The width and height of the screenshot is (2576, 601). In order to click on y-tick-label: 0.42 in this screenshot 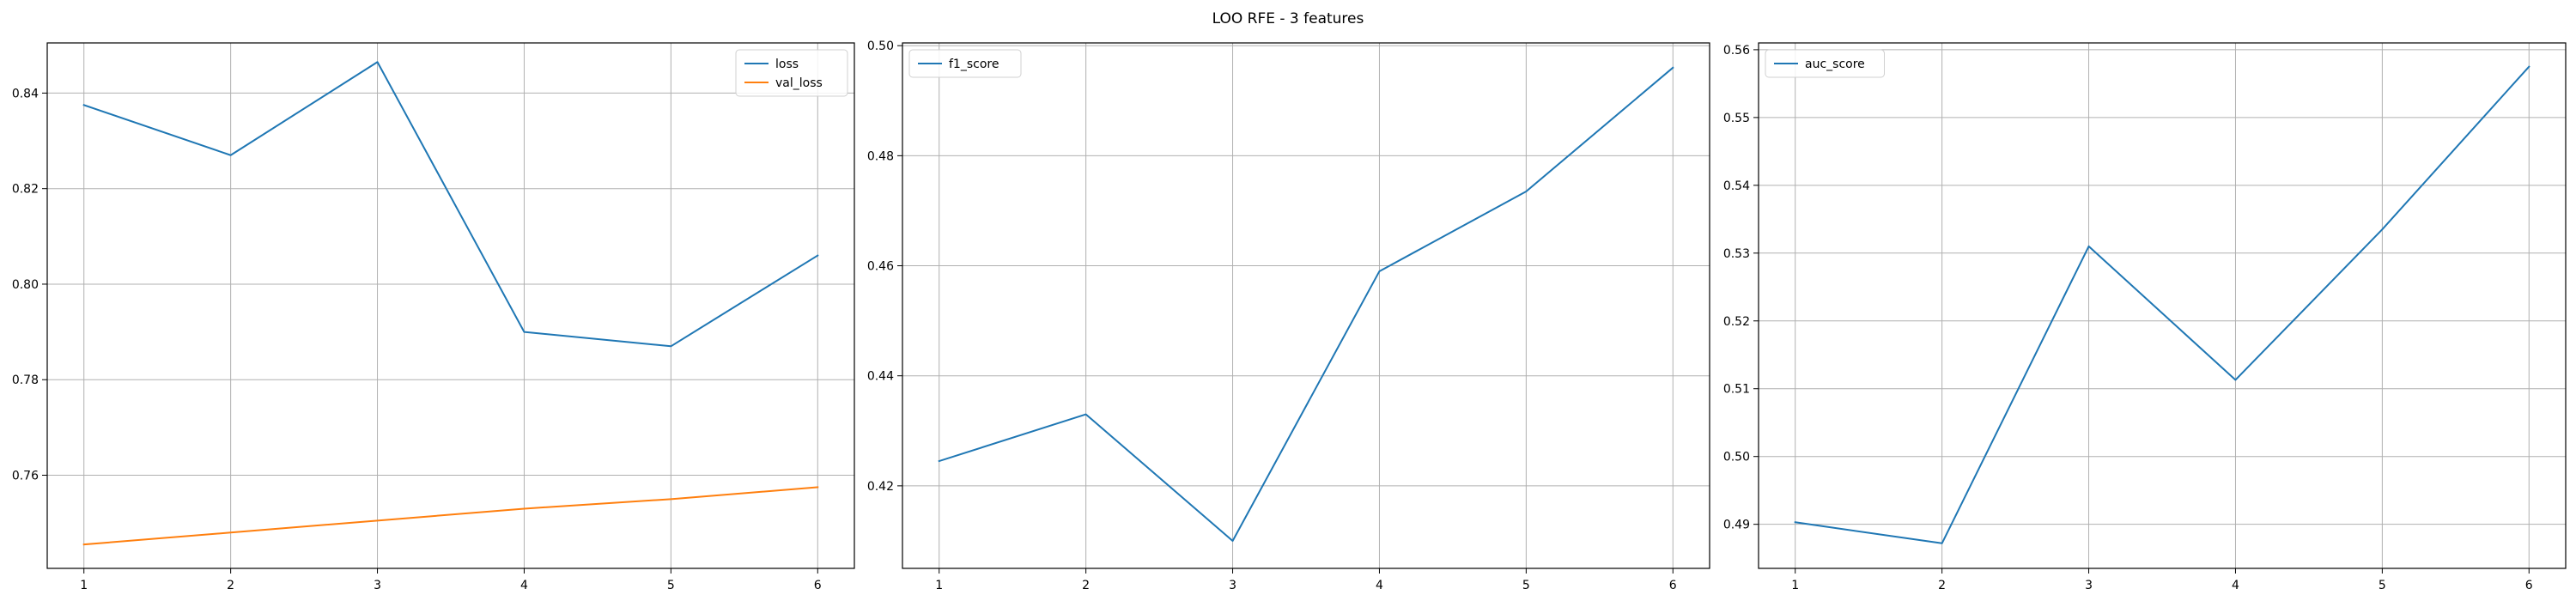, I will do `click(881, 487)`.